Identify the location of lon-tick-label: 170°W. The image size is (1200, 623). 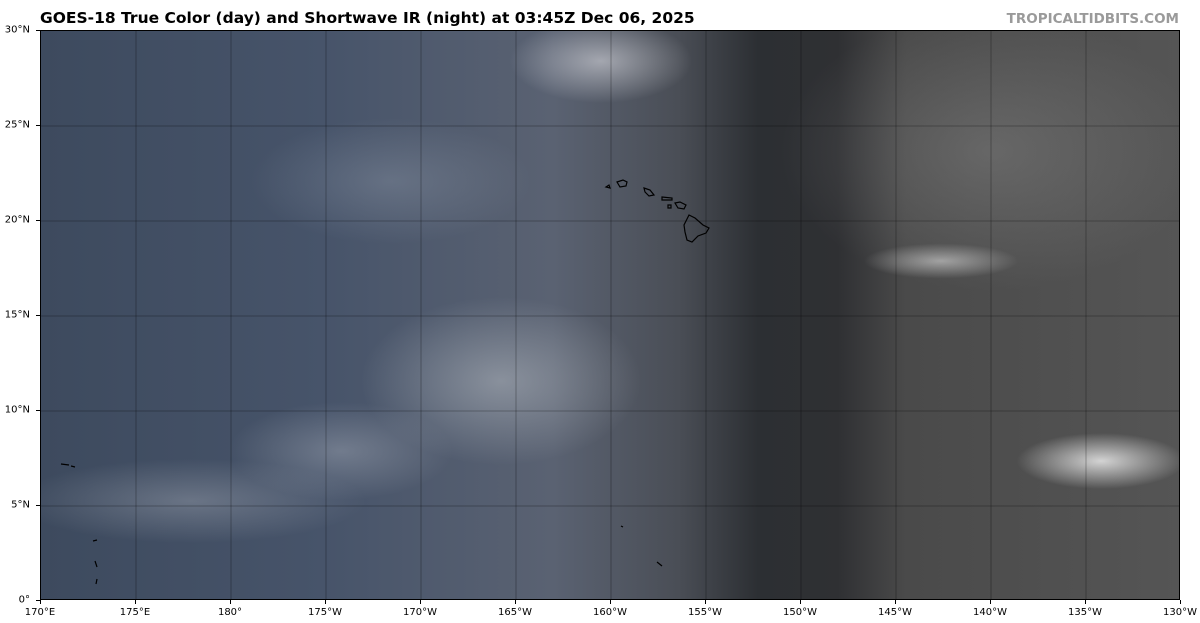
(420, 612).